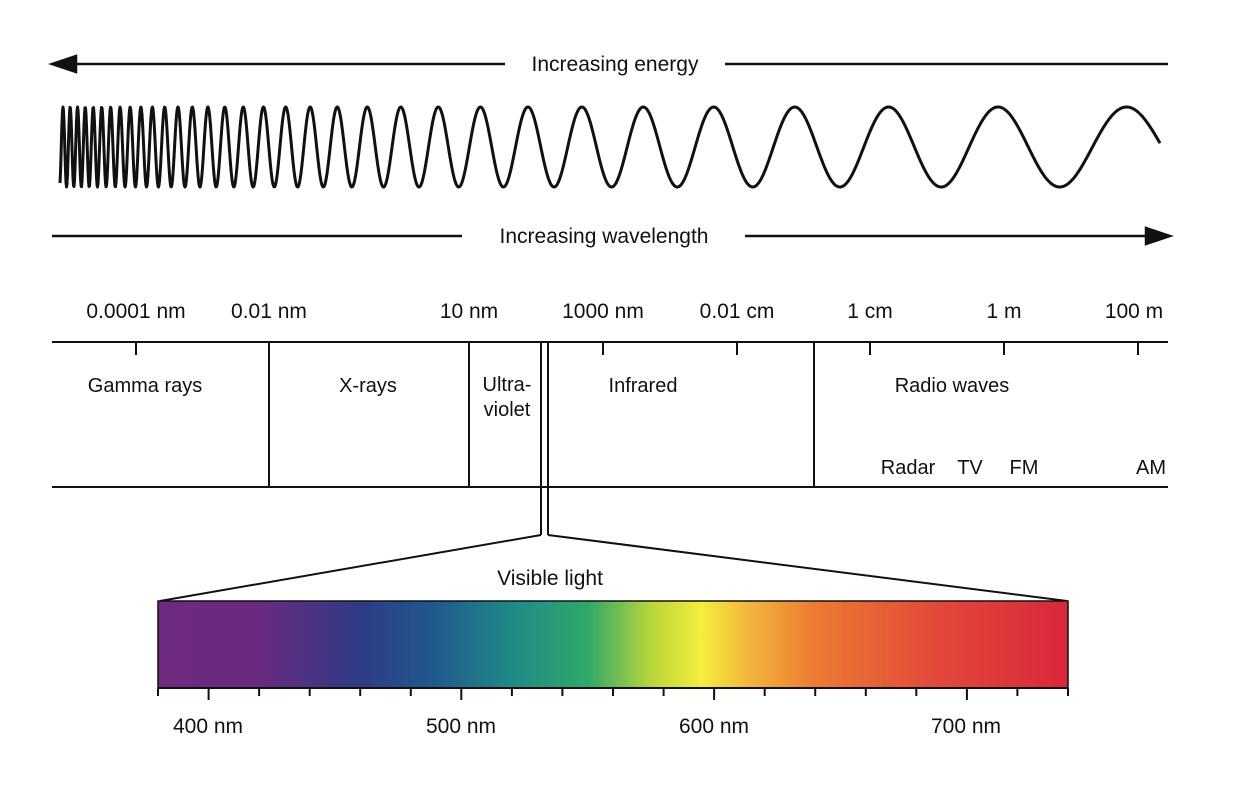 The width and height of the screenshot is (1238, 802). What do you see at coordinates (615, 64) in the screenshot?
I see `energy-label: Increasing energy` at bounding box center [615, 64].